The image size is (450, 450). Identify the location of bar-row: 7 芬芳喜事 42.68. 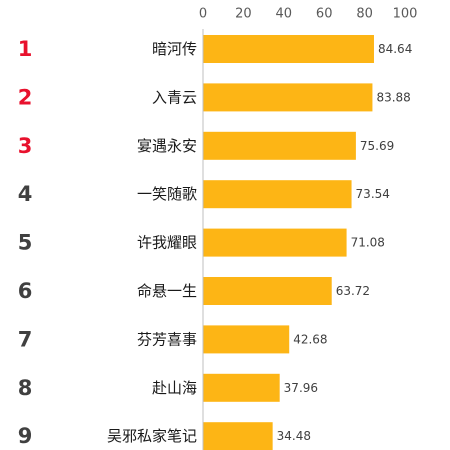
(173, 339).